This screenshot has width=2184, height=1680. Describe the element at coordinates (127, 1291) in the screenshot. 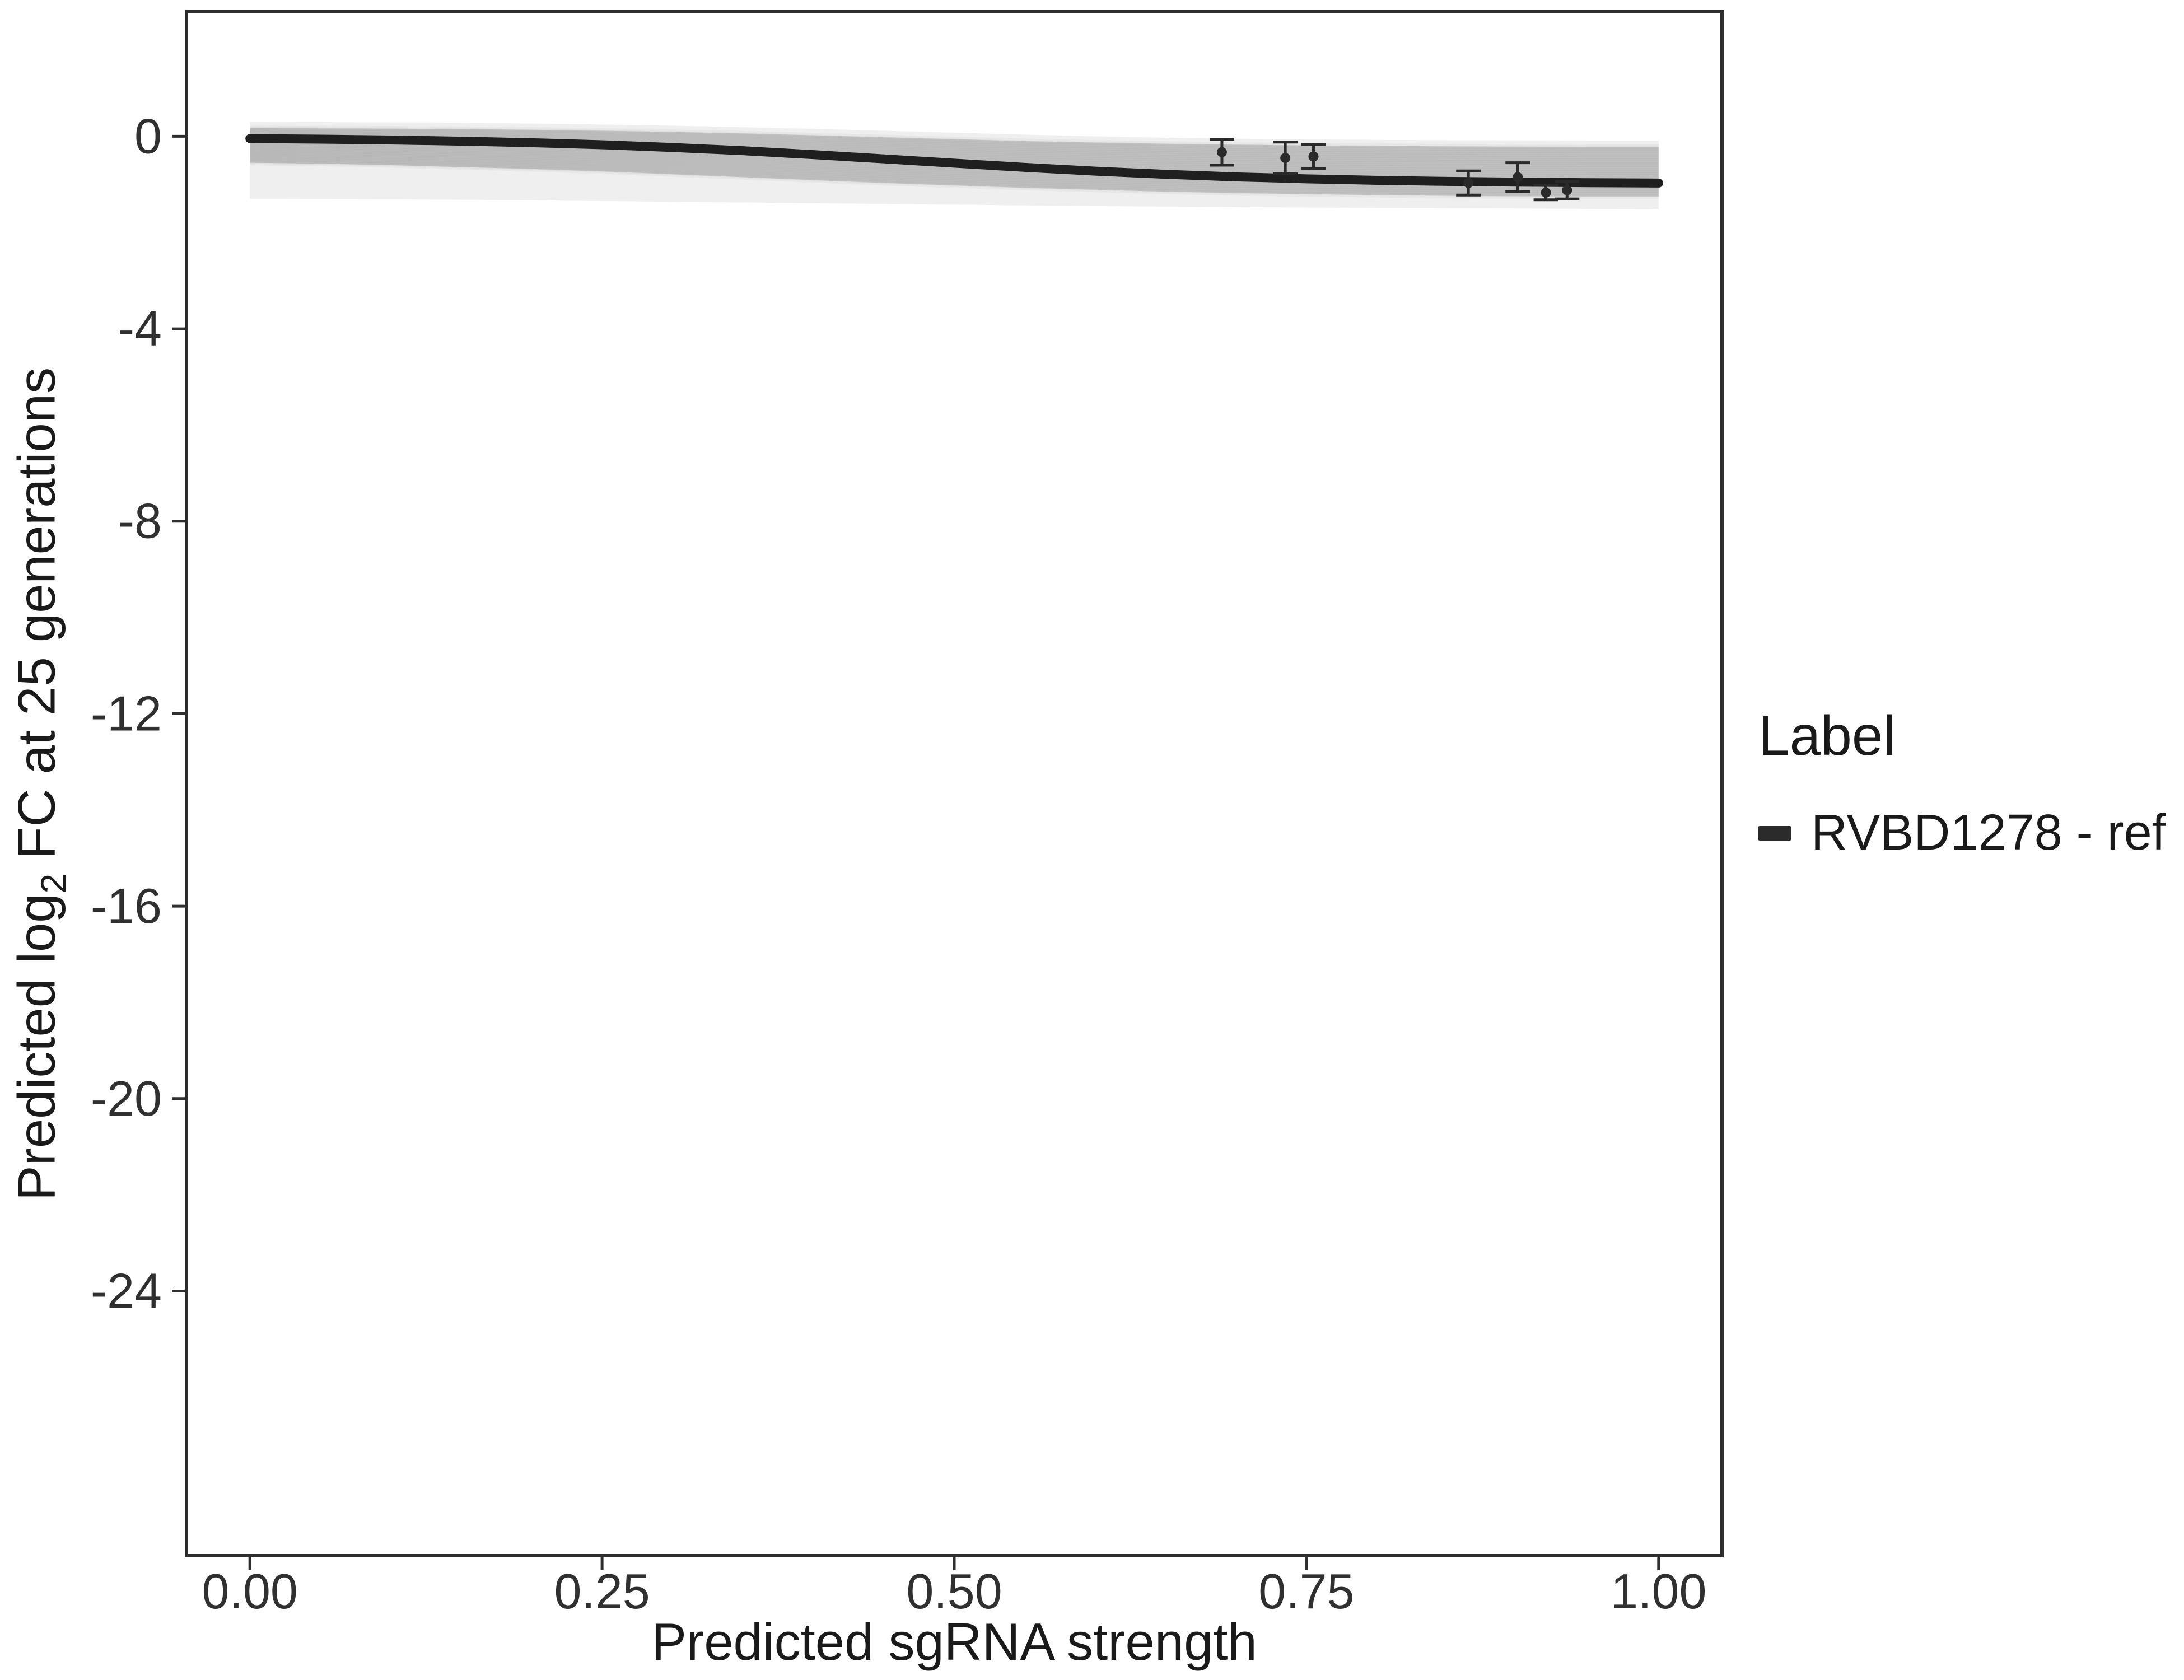

I see `svg-text: -24` at that location.